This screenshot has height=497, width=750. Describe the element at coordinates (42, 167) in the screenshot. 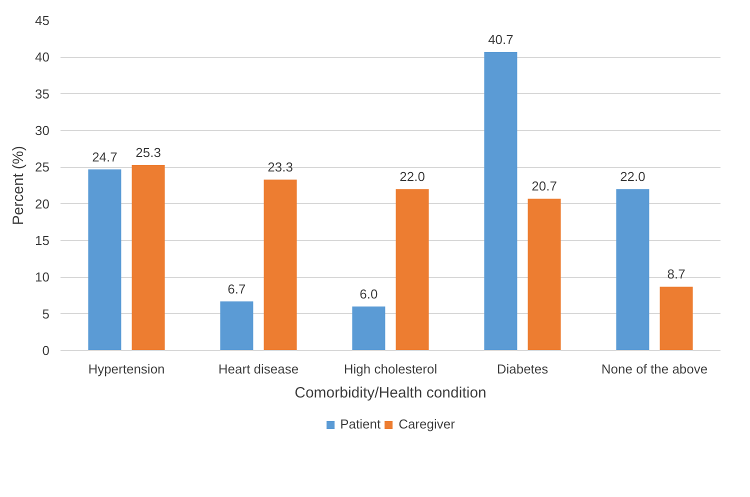

I see `y-tick-label: 25` at that location.